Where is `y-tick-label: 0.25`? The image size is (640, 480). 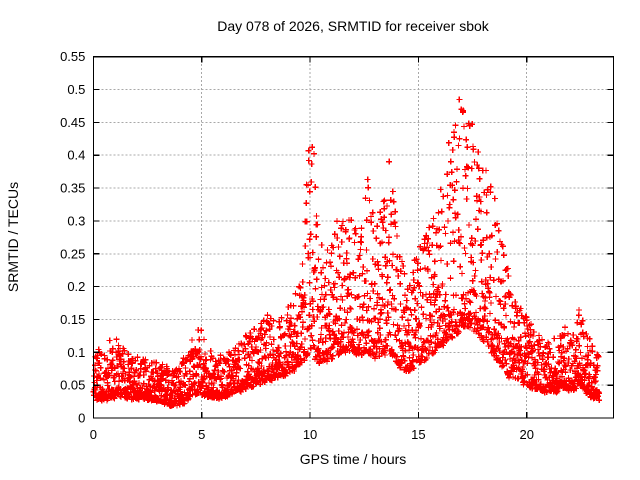
y-tick-label: 0.25 is located at coordinates (72, 253).